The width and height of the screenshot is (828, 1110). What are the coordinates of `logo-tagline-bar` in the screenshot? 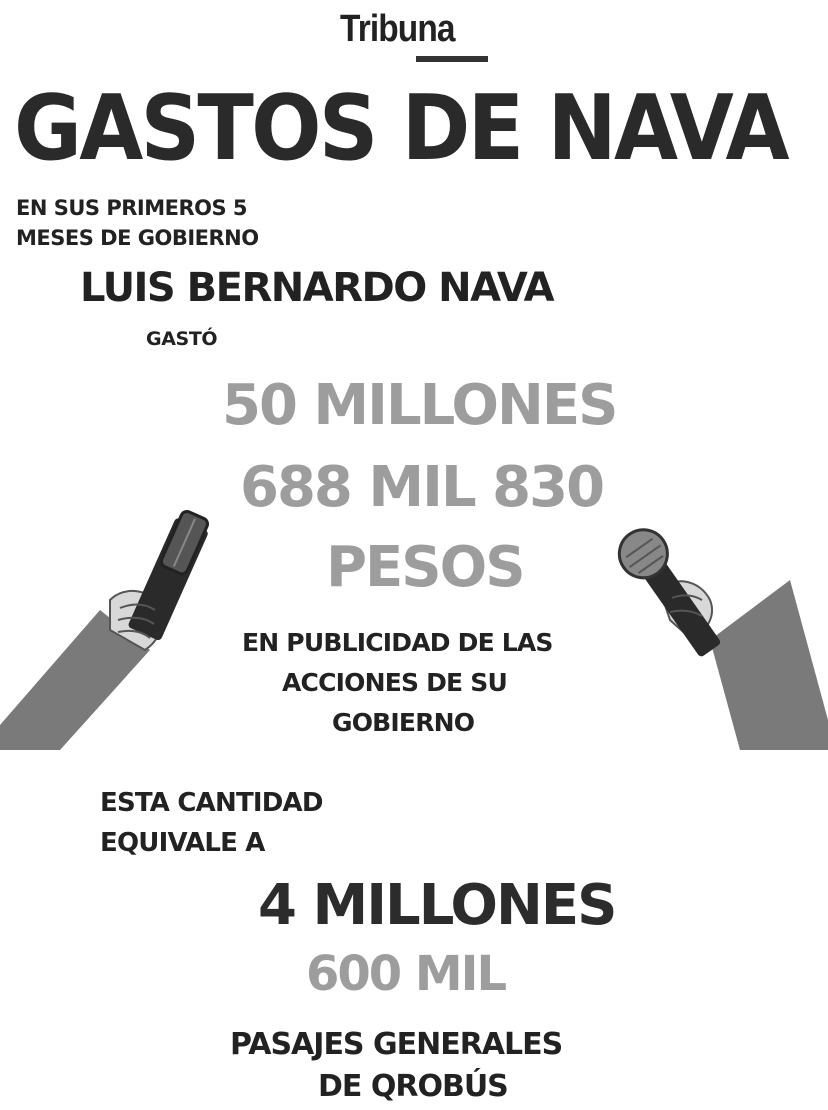 It's located at (452, 59).